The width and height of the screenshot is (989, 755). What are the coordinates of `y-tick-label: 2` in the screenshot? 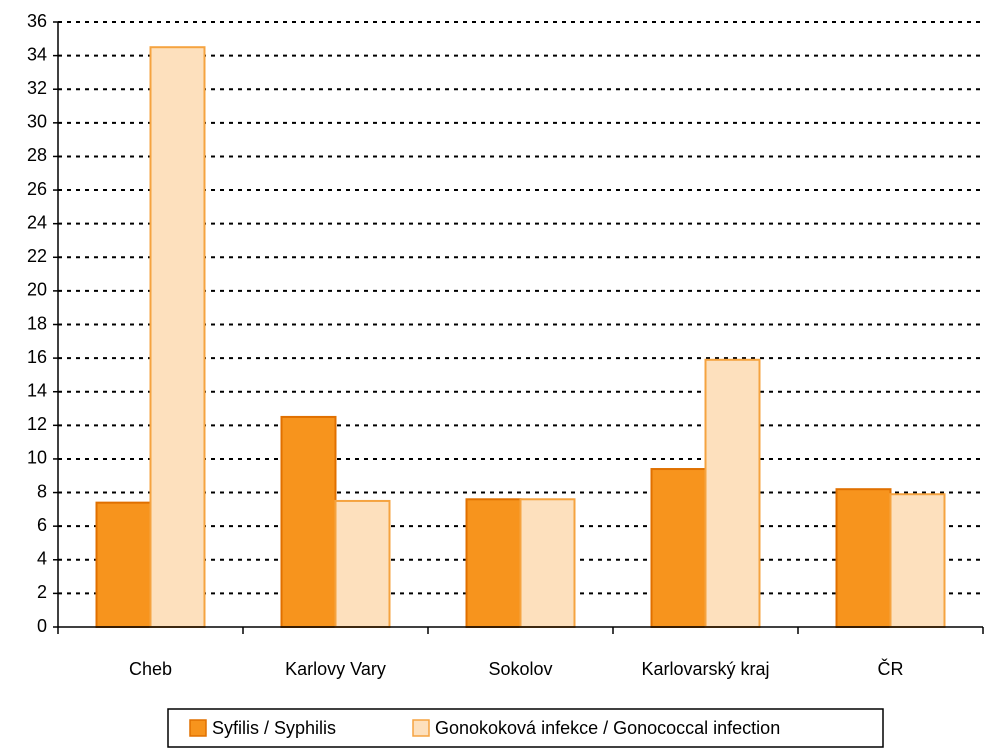 It's located at (42, 592).